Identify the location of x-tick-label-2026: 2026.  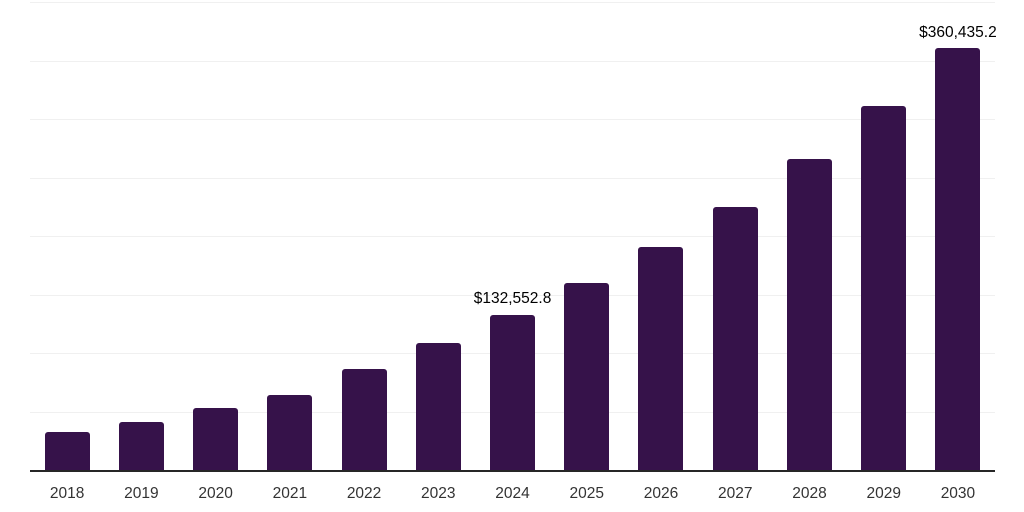
(661, 493).